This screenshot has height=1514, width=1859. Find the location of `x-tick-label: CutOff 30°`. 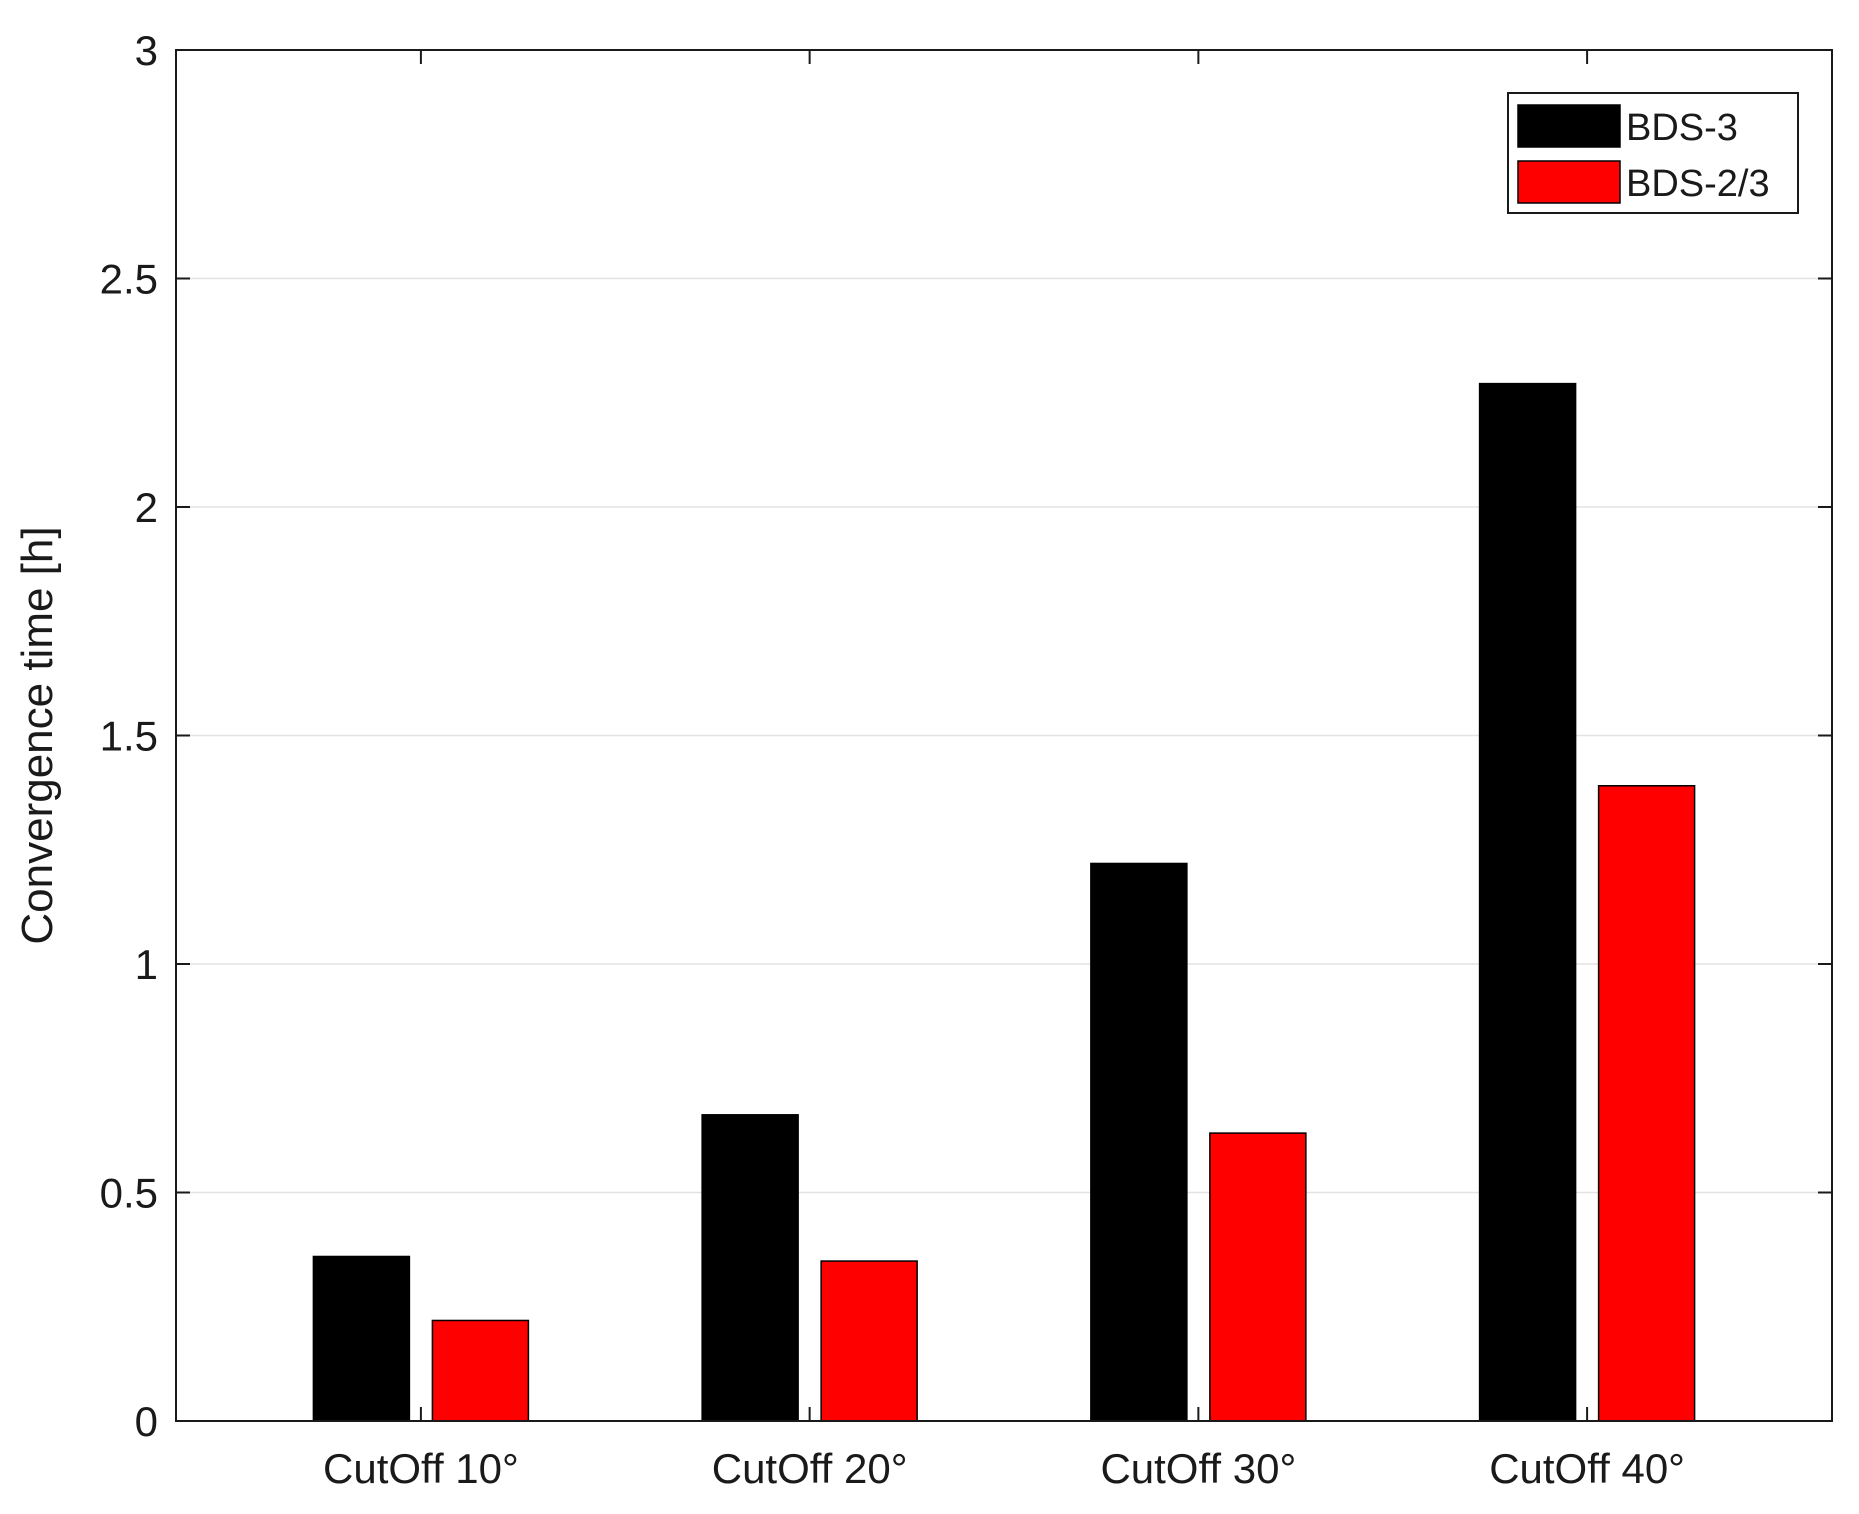

x-tick-label: CutOff 30° is located at coordinates (1198, 1468).